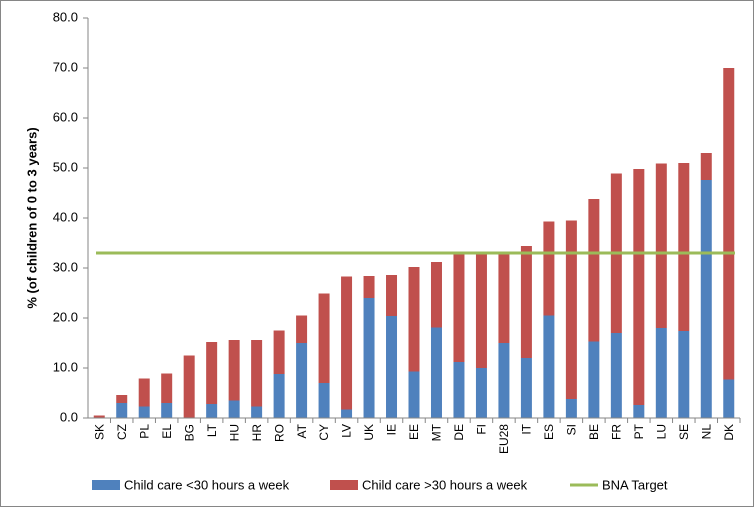 This screenshot has height=508, width=755. I want to click on x-tick-label: DE, so click(459, 432).